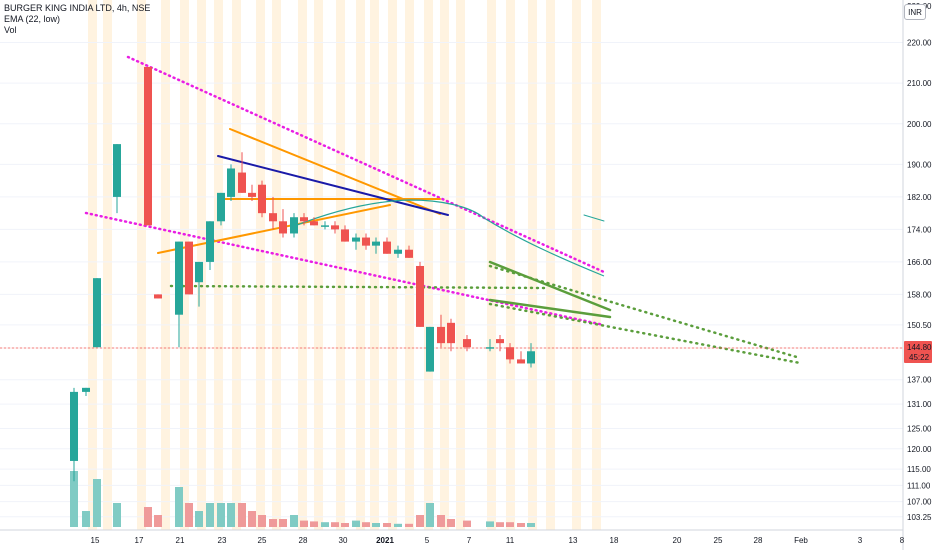  What do you see at coordinates (919, 325) in the screenshot?
I see `price-tick-label: 150.50` at bounding box center [919, 325].